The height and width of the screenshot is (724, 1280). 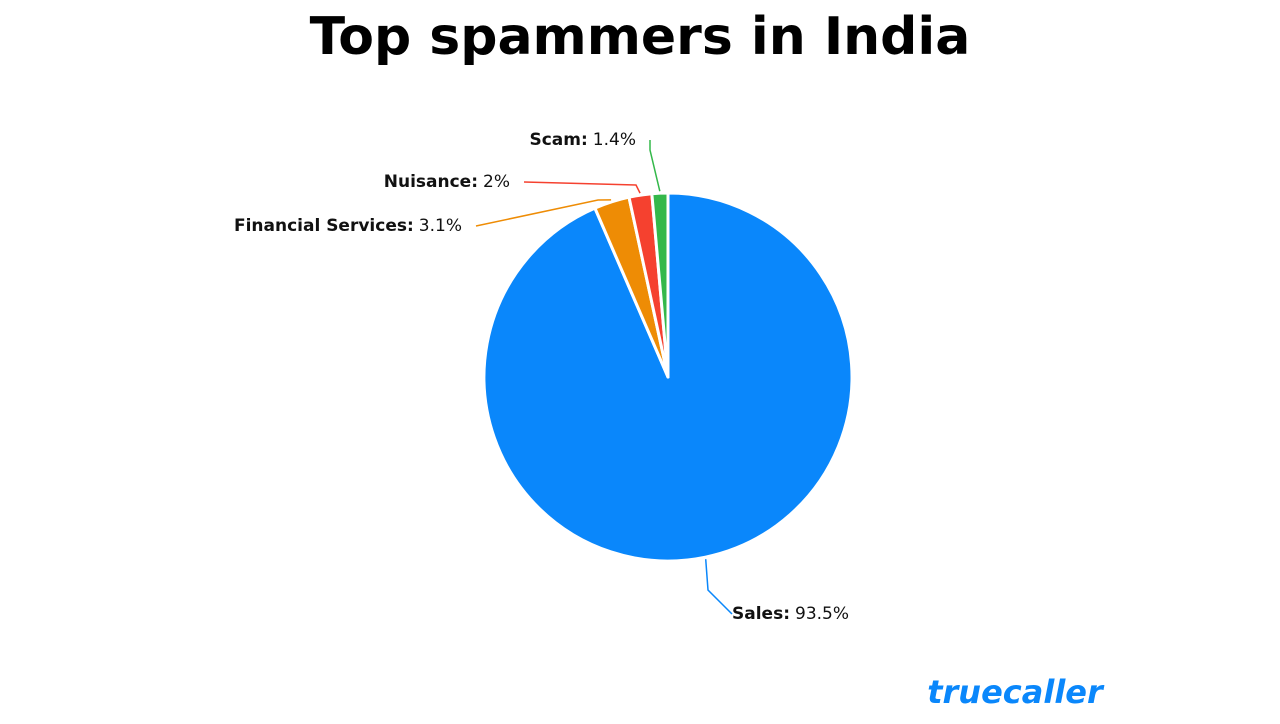 I want to click on data-label: Nuisance: 2%, so click(x=447, y=182).